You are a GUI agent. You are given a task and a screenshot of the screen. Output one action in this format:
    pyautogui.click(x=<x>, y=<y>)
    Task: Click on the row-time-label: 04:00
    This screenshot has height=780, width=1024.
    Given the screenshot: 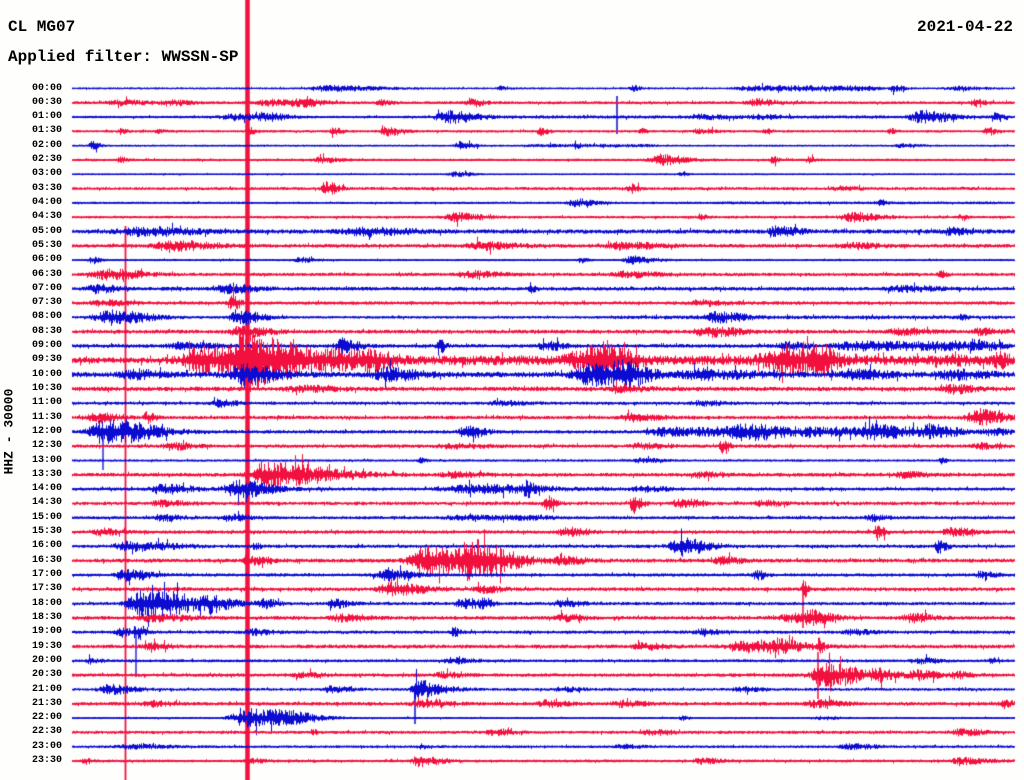 What is the action you would take?
    pyautogui.click(x=46, y=202)
    